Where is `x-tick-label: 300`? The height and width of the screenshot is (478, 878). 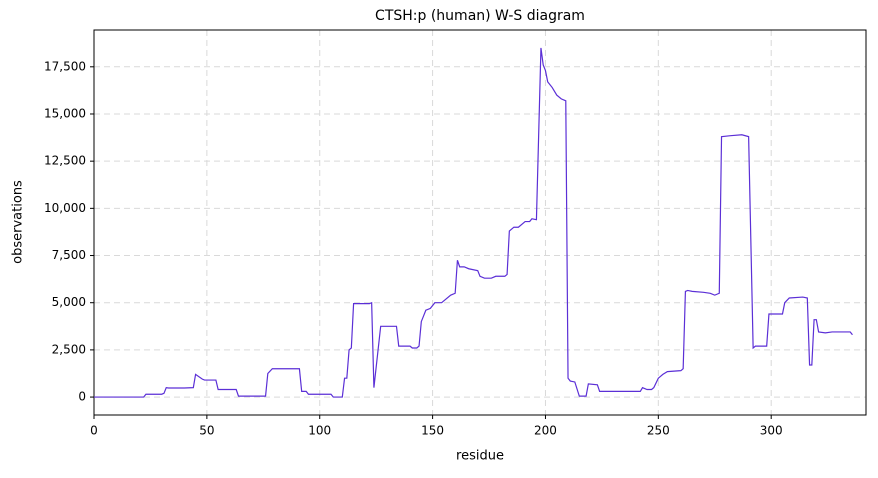 x-tick-label: 300 is located at coordinates (771, 431).